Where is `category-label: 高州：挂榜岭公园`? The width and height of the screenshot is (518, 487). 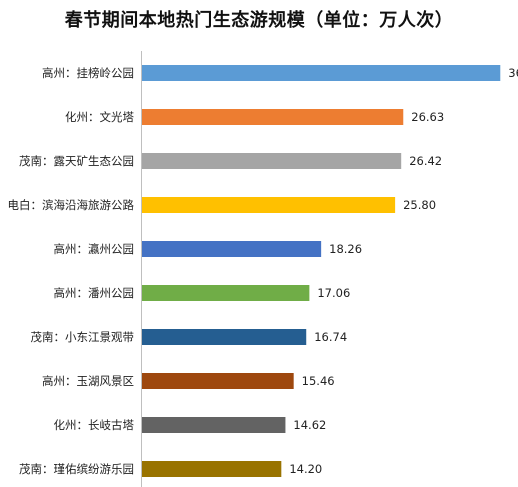
category-label: 高州：挂榜岭公园 is located at coordinates (88, 73).